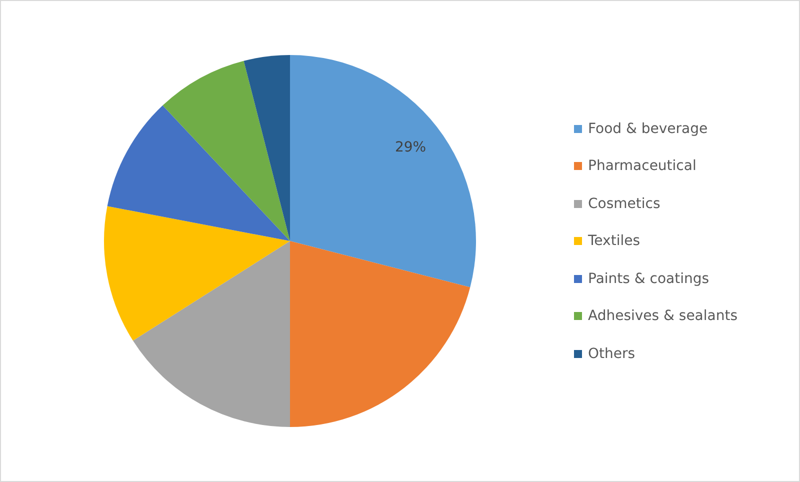 The width and height of the screenshot is (800, 482). Describe the element at coordinates (642, 166) in the screenshot. I see `legend-label: Pharmaceutical` at that location.